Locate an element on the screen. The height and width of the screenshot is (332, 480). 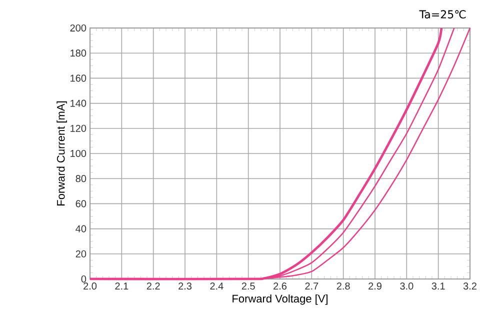
x-tick-label: 2.7 is located at coordinates (311, 286).